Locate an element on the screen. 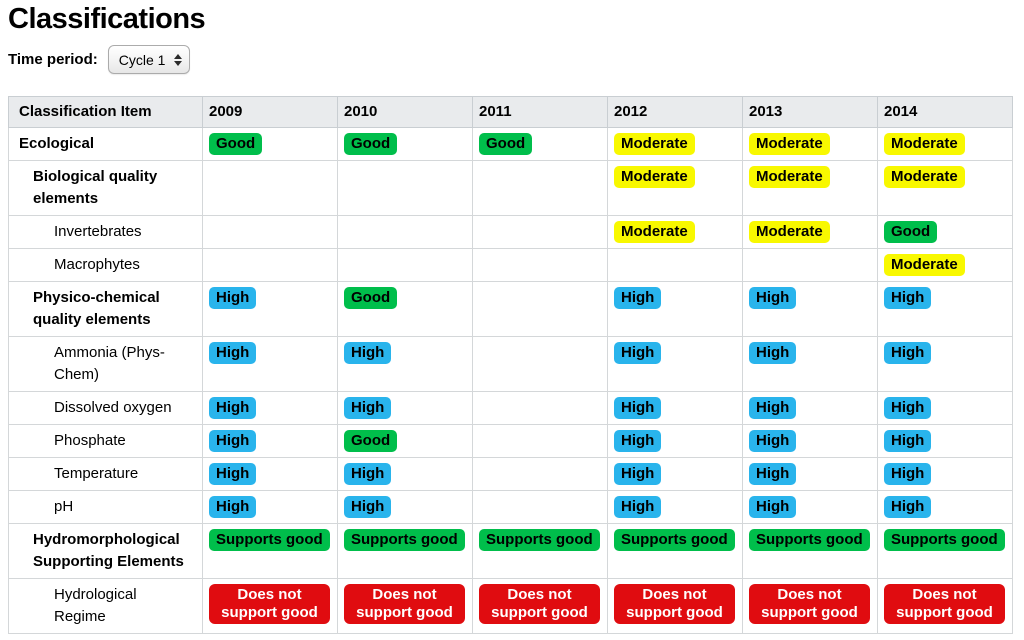 The image size is (1024, 640). time-period-label: Time period: is located at coordinates (53, 59).